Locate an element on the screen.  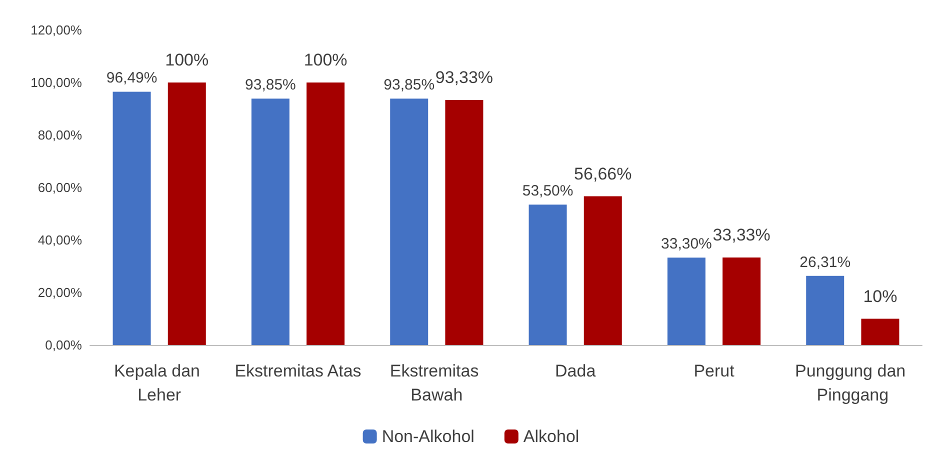
y-tick-label: 0,00% is located at coordinates (63, 345).